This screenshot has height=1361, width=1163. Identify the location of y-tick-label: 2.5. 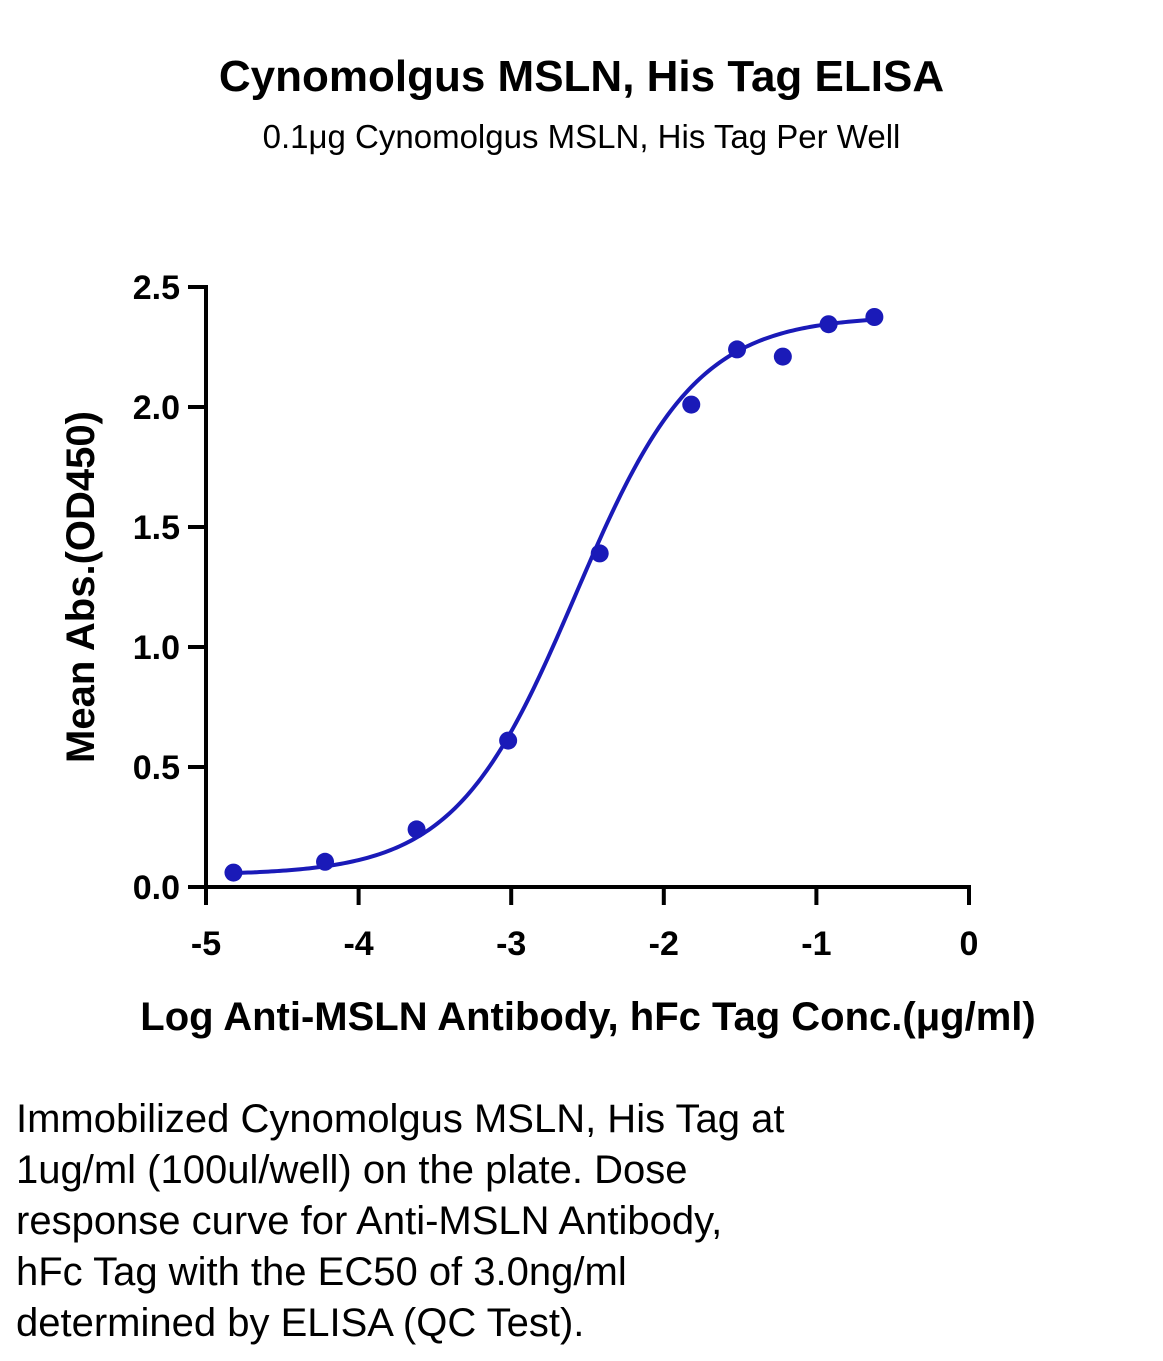
(156, 288).